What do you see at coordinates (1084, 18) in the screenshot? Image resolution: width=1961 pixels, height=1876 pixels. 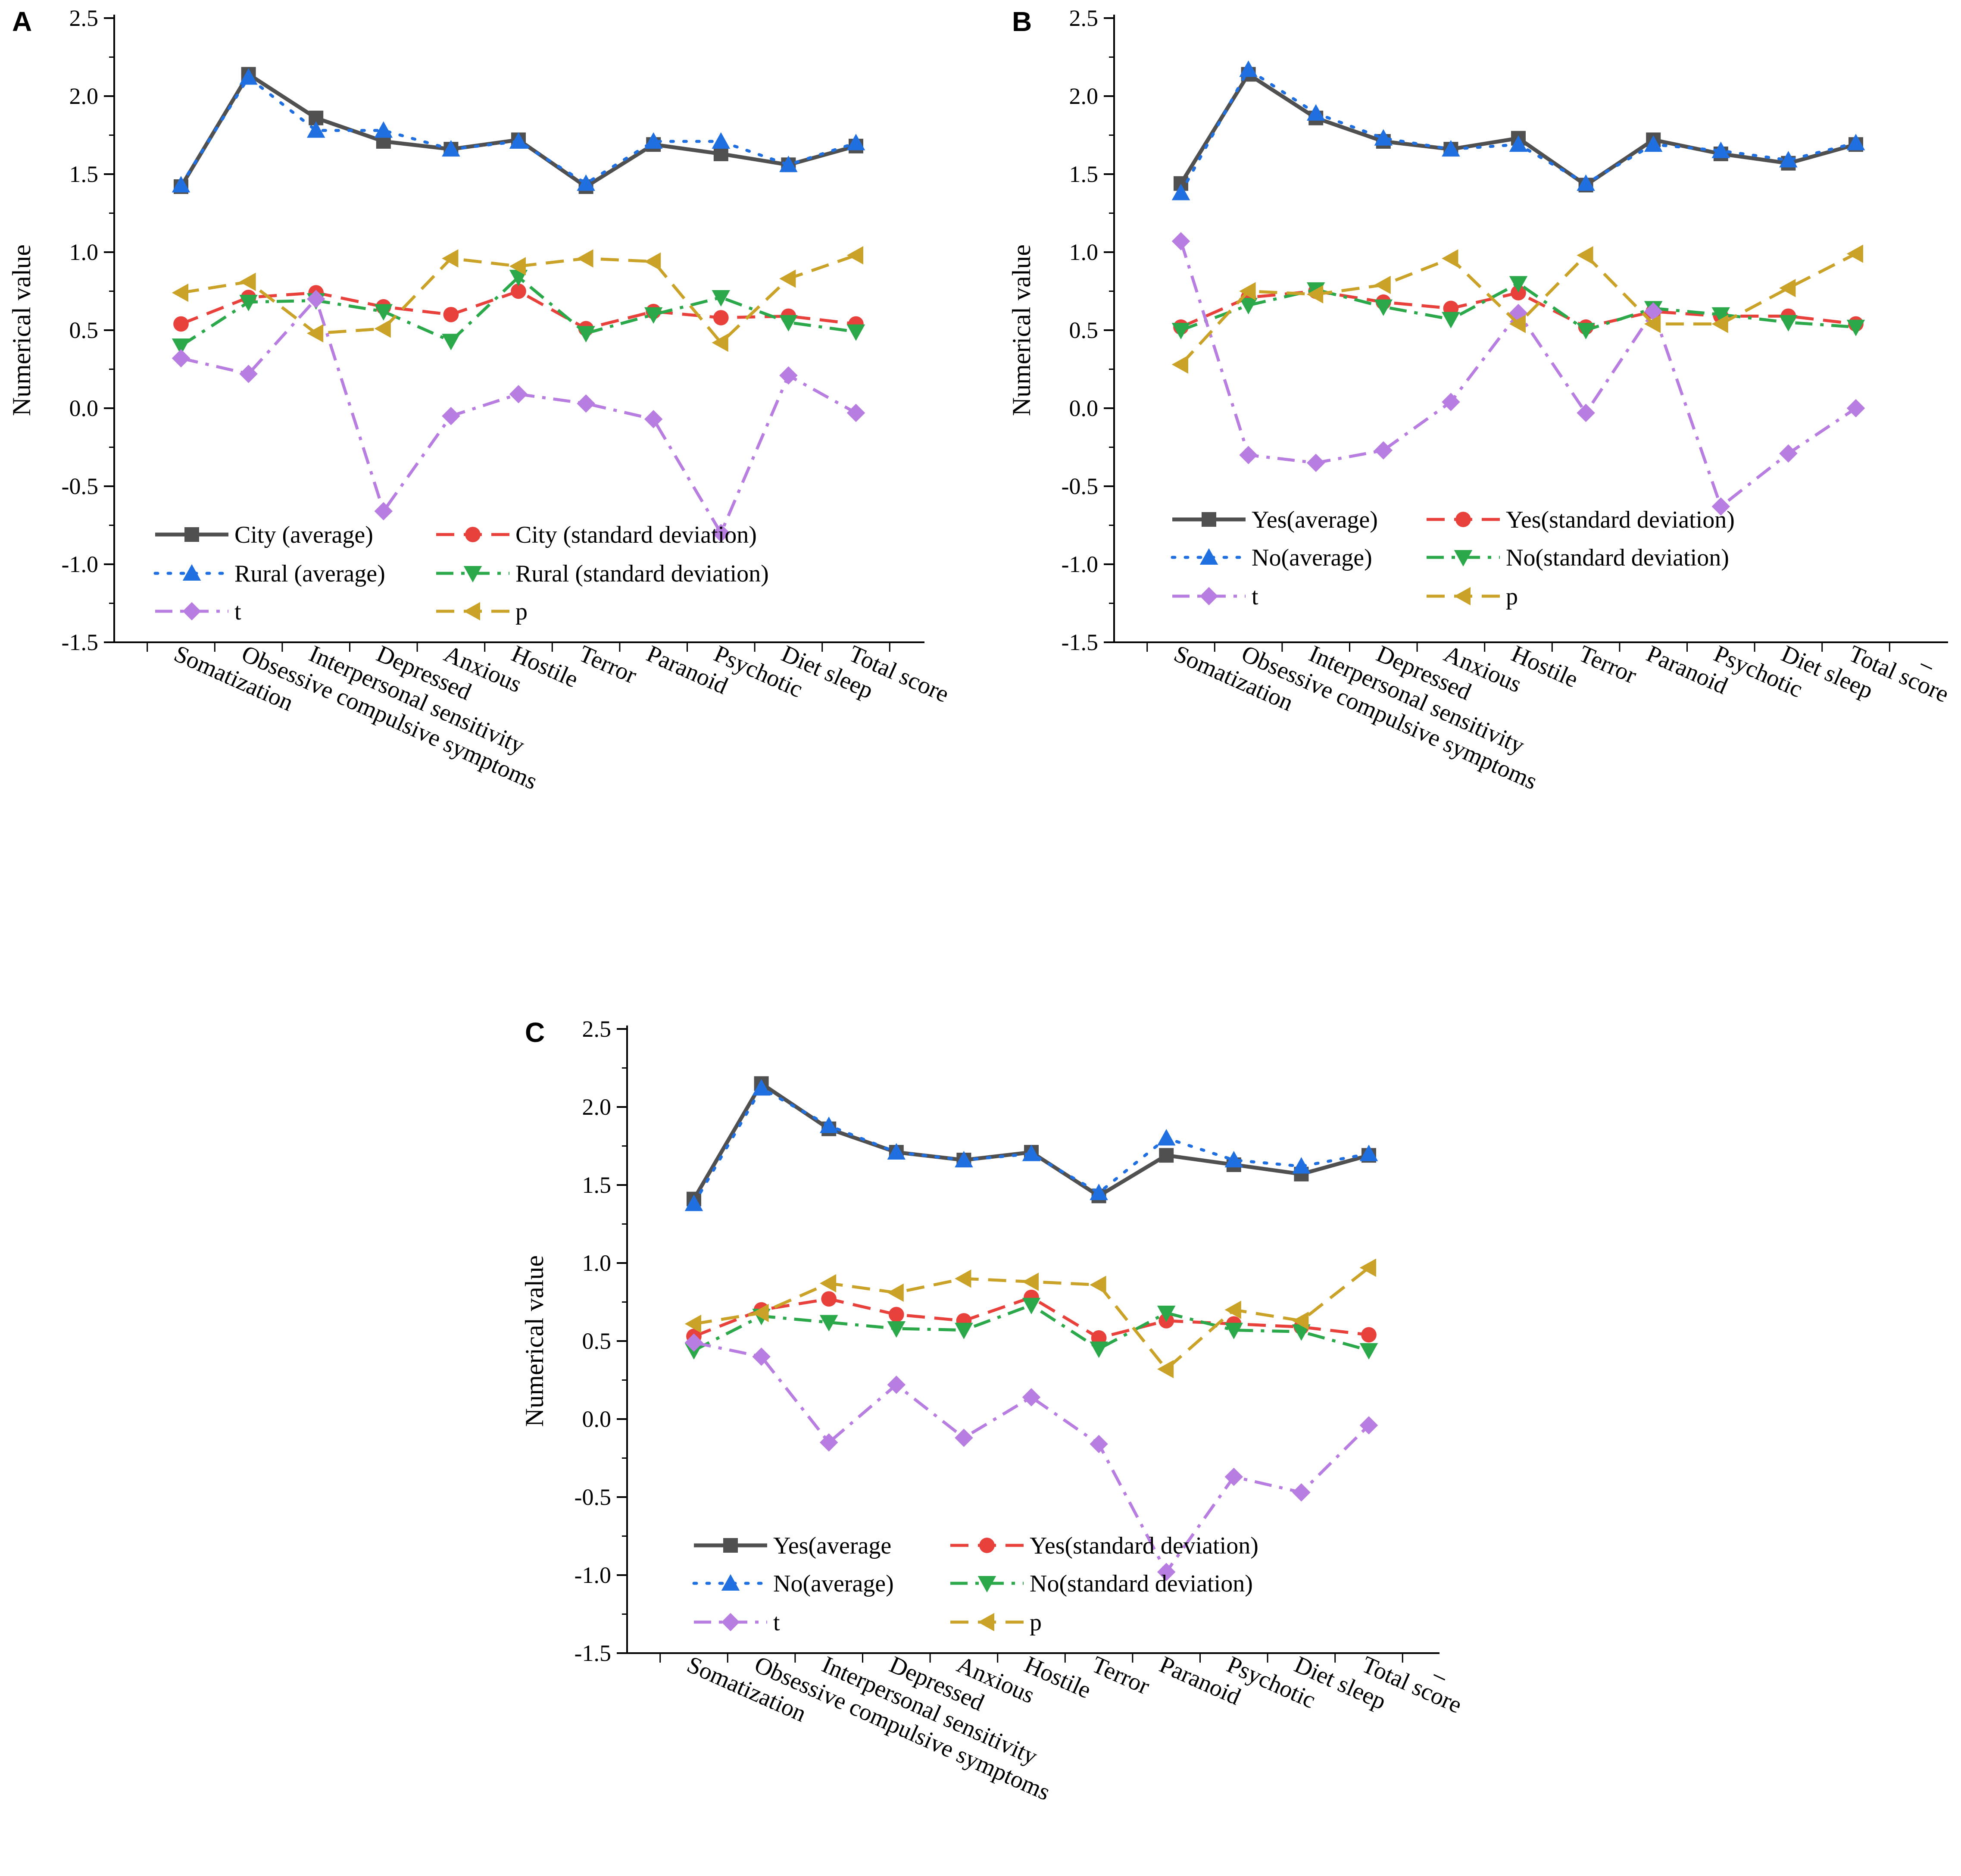 I see `y-tick-label: 2.5` at bounding box center [1084, 18].